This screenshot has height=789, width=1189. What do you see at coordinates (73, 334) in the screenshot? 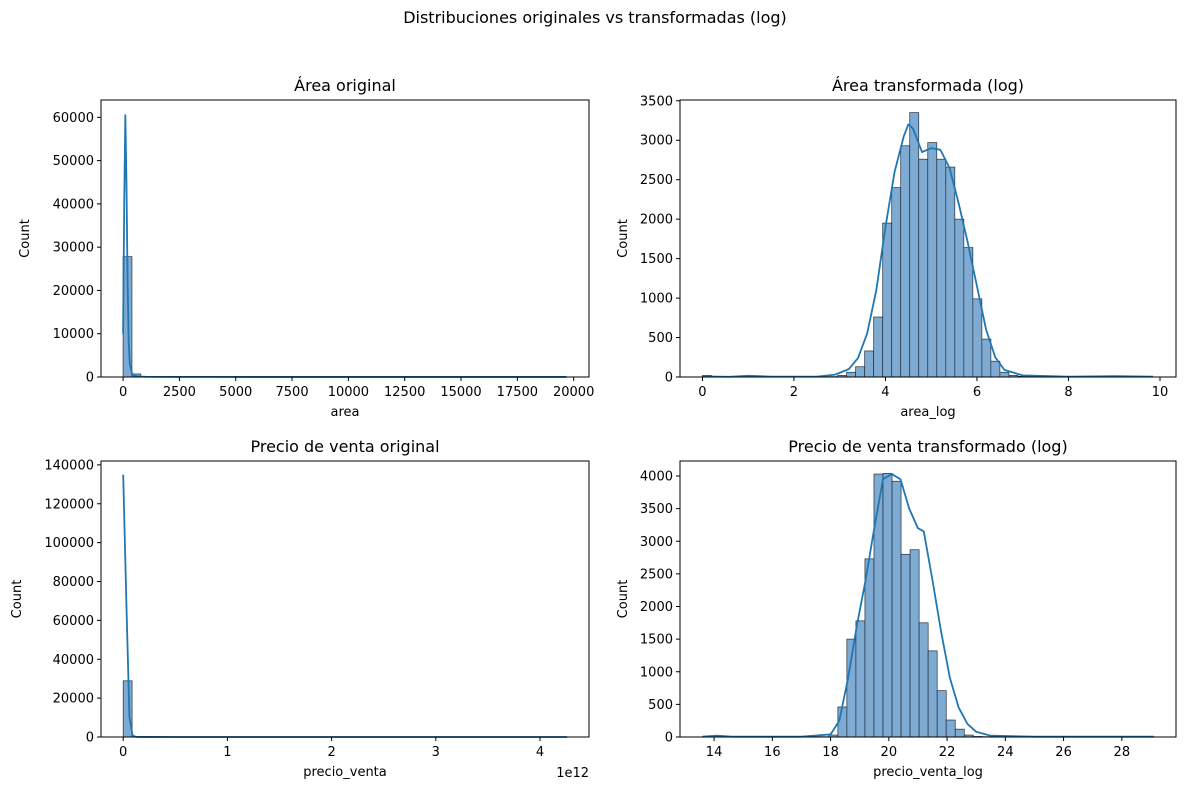
I see `y-tick-label: 10000` at bounding box center [73, 334].